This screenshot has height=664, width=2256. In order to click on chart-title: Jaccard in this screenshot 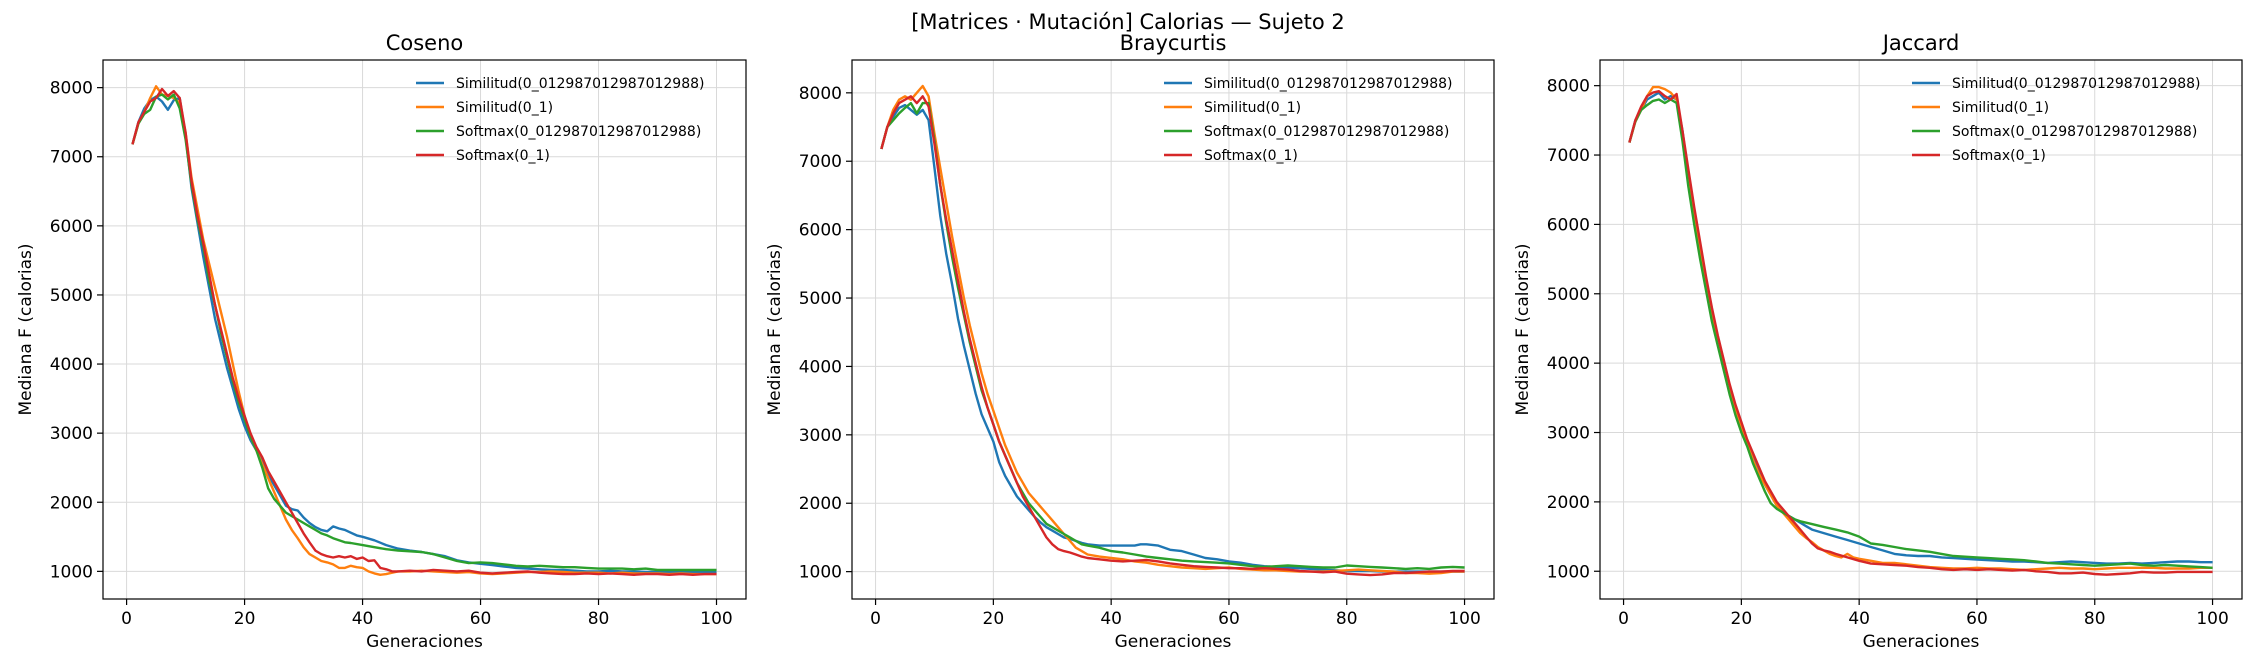, I will do `click(1920, 43)`.